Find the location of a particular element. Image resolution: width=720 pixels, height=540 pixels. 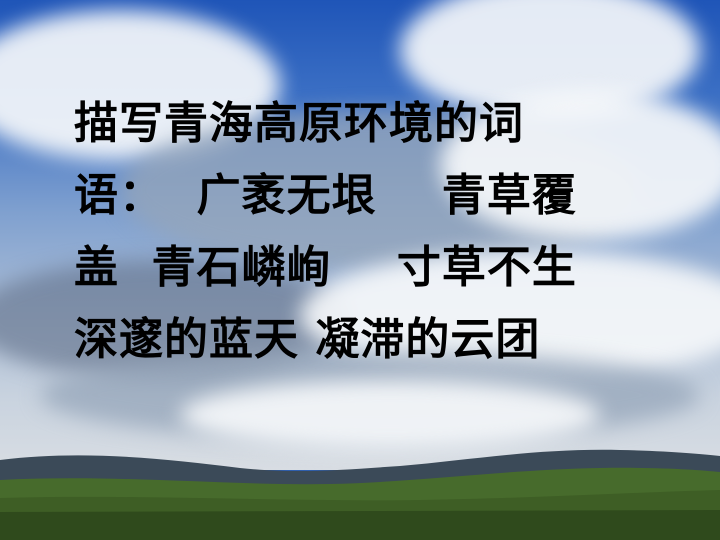

text-line: 语： 广袤无垠 青草覆 is located at coordinates (325, 195).